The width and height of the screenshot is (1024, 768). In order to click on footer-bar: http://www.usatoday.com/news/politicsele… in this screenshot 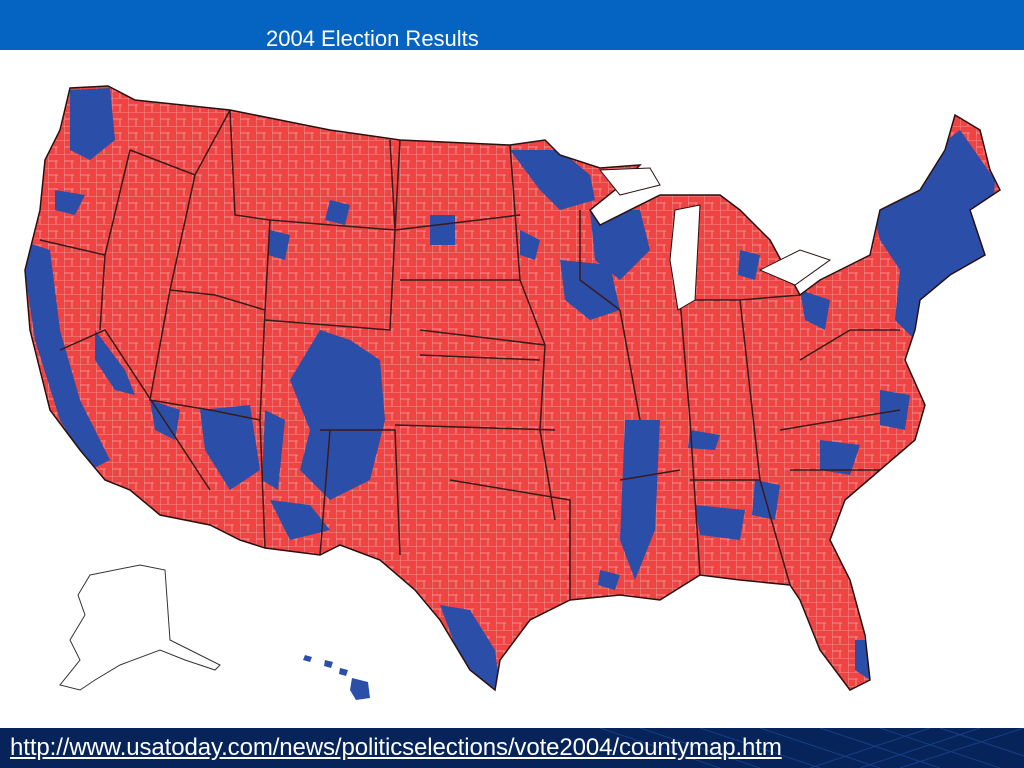, I will do `click(512, 748)`.